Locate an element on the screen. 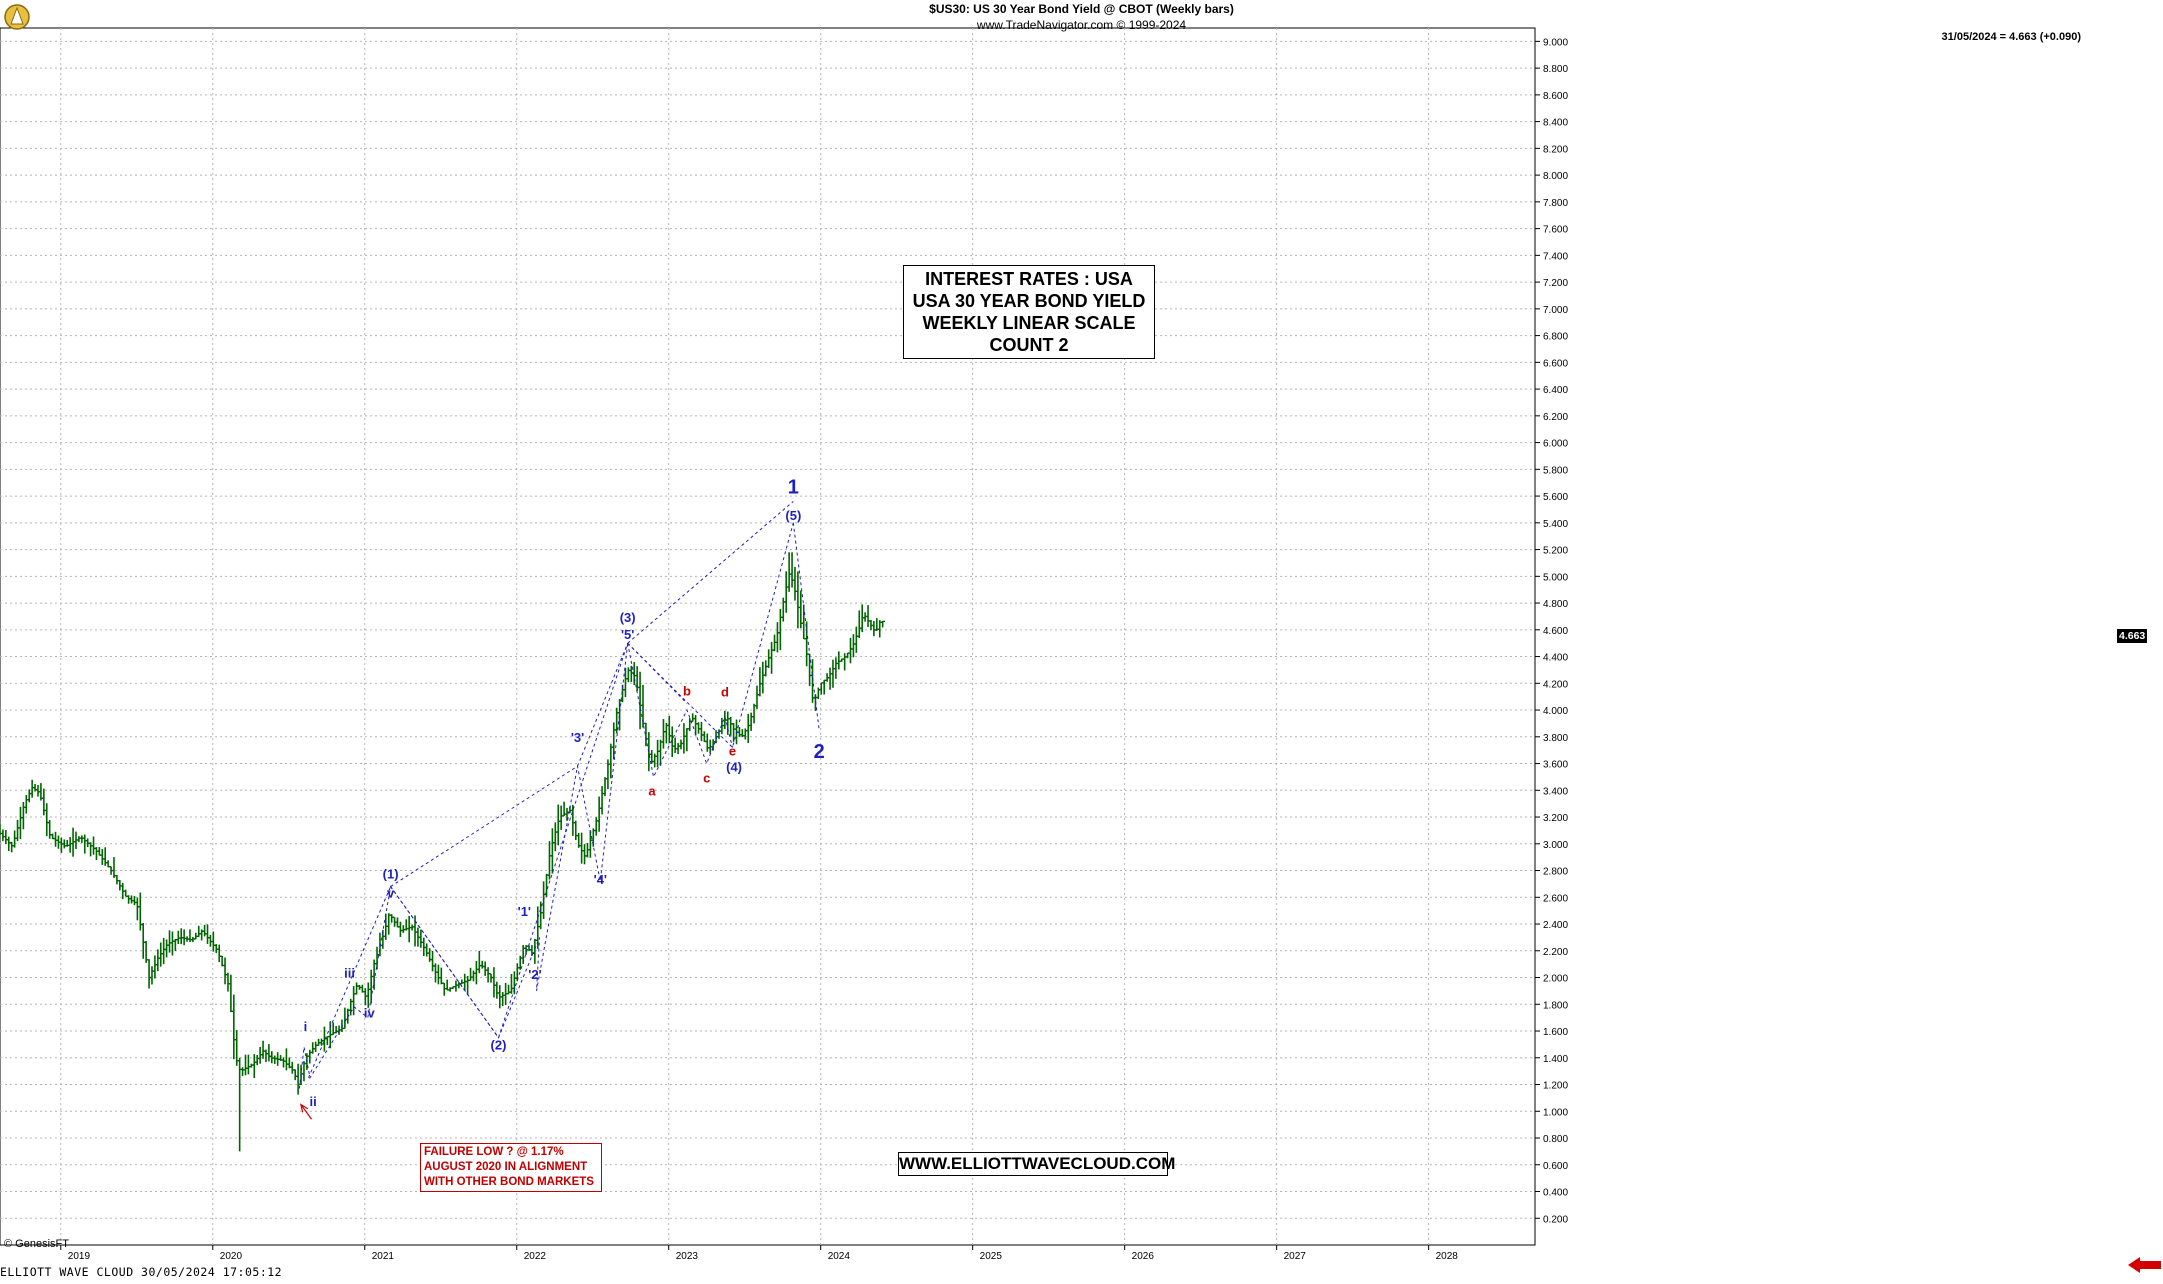  wave-label: v is located at coordinates (391, 892).